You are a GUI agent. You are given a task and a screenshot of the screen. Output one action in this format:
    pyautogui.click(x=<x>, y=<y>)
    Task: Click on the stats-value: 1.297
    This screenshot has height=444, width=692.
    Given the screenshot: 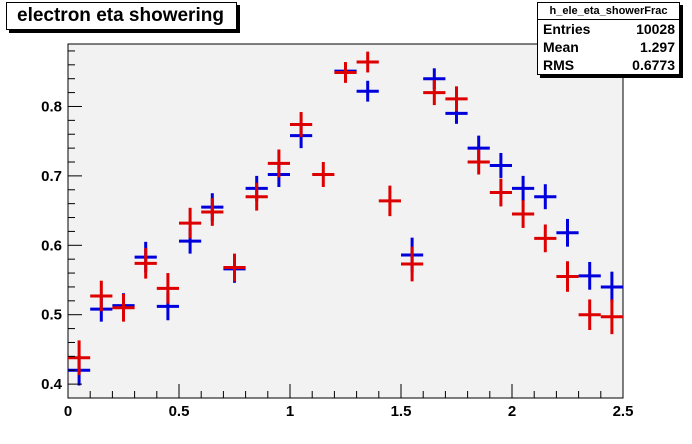 What is the action you would take?
    pyautogui.click(x=657, y=47)
    